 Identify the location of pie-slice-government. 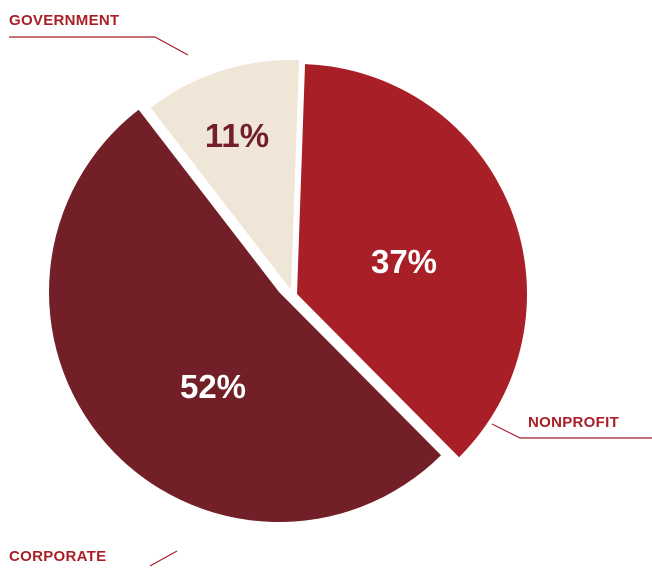
(225, 175).